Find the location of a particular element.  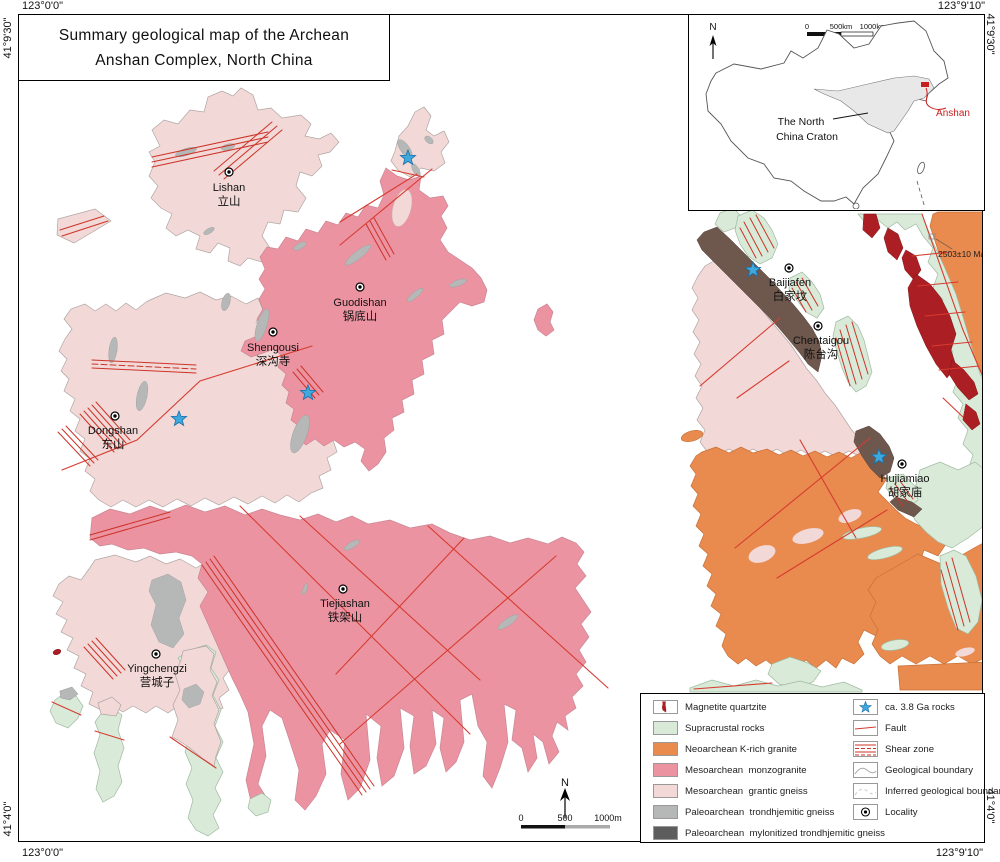

locality-swatch-icon is located at coordinates (865, 812).